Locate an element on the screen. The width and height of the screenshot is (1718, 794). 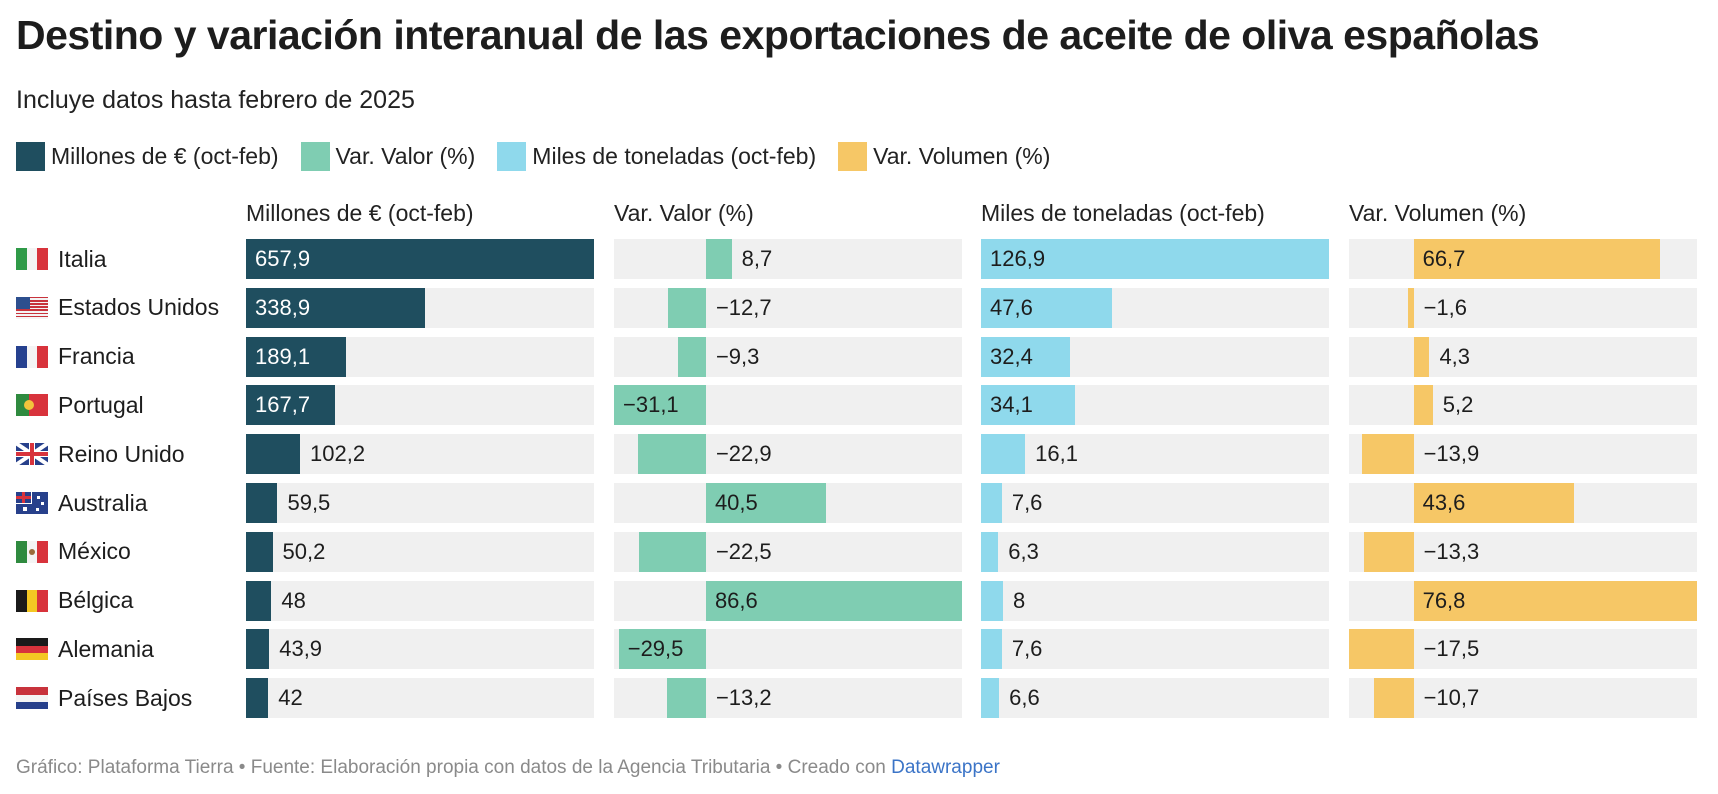
legend-item-toneladas: Miles de toneladas (oct-feb) is located at coordinates (656, 156).